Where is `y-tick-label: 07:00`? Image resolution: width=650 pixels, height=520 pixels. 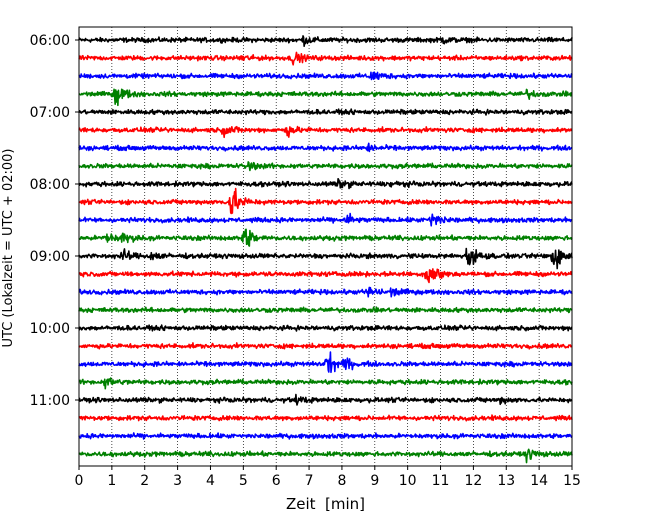 y-tick-label: 07:00 is located at coordinates (50, 113).